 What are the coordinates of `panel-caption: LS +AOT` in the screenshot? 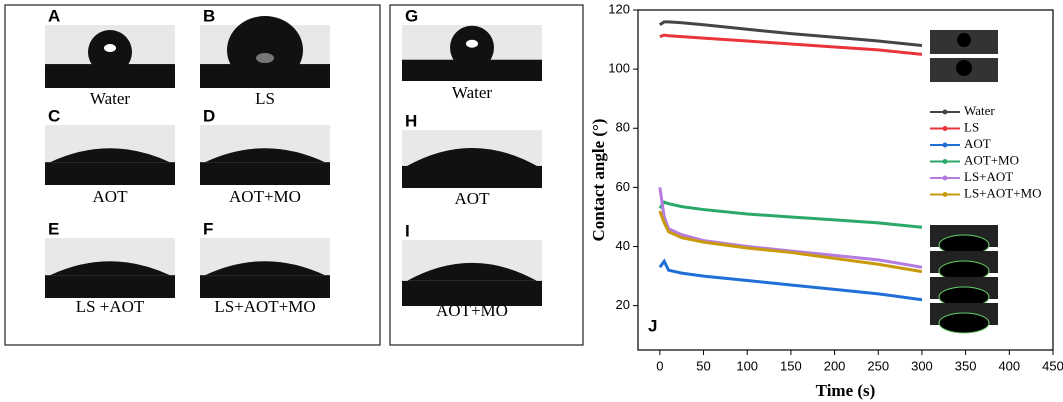 It's located at (110, 306).